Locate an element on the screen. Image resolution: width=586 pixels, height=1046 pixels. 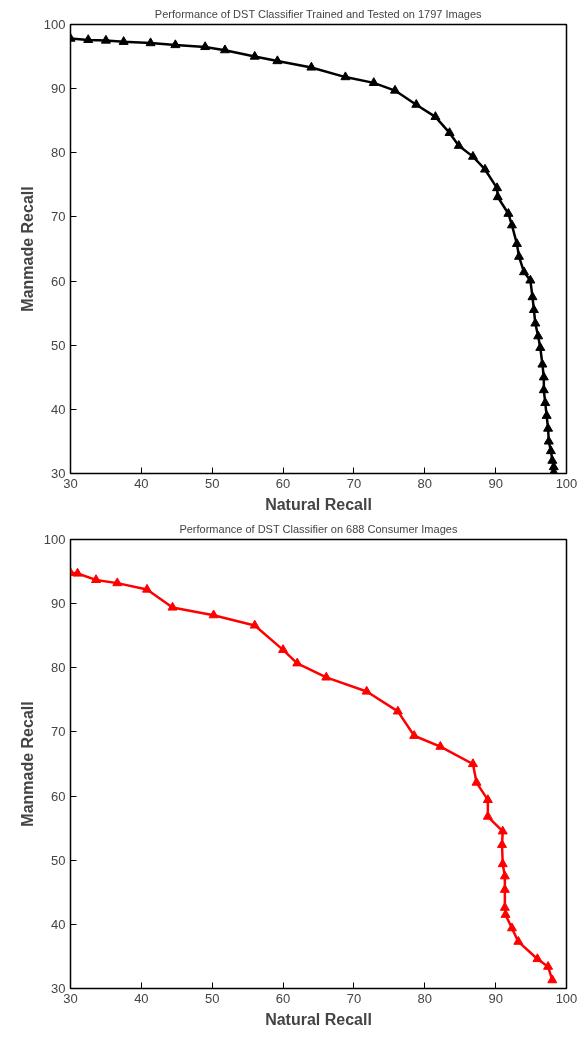
chart-title: Performance of DST Classifier on 688 Consumer Images is located at coordinates (318, 528).